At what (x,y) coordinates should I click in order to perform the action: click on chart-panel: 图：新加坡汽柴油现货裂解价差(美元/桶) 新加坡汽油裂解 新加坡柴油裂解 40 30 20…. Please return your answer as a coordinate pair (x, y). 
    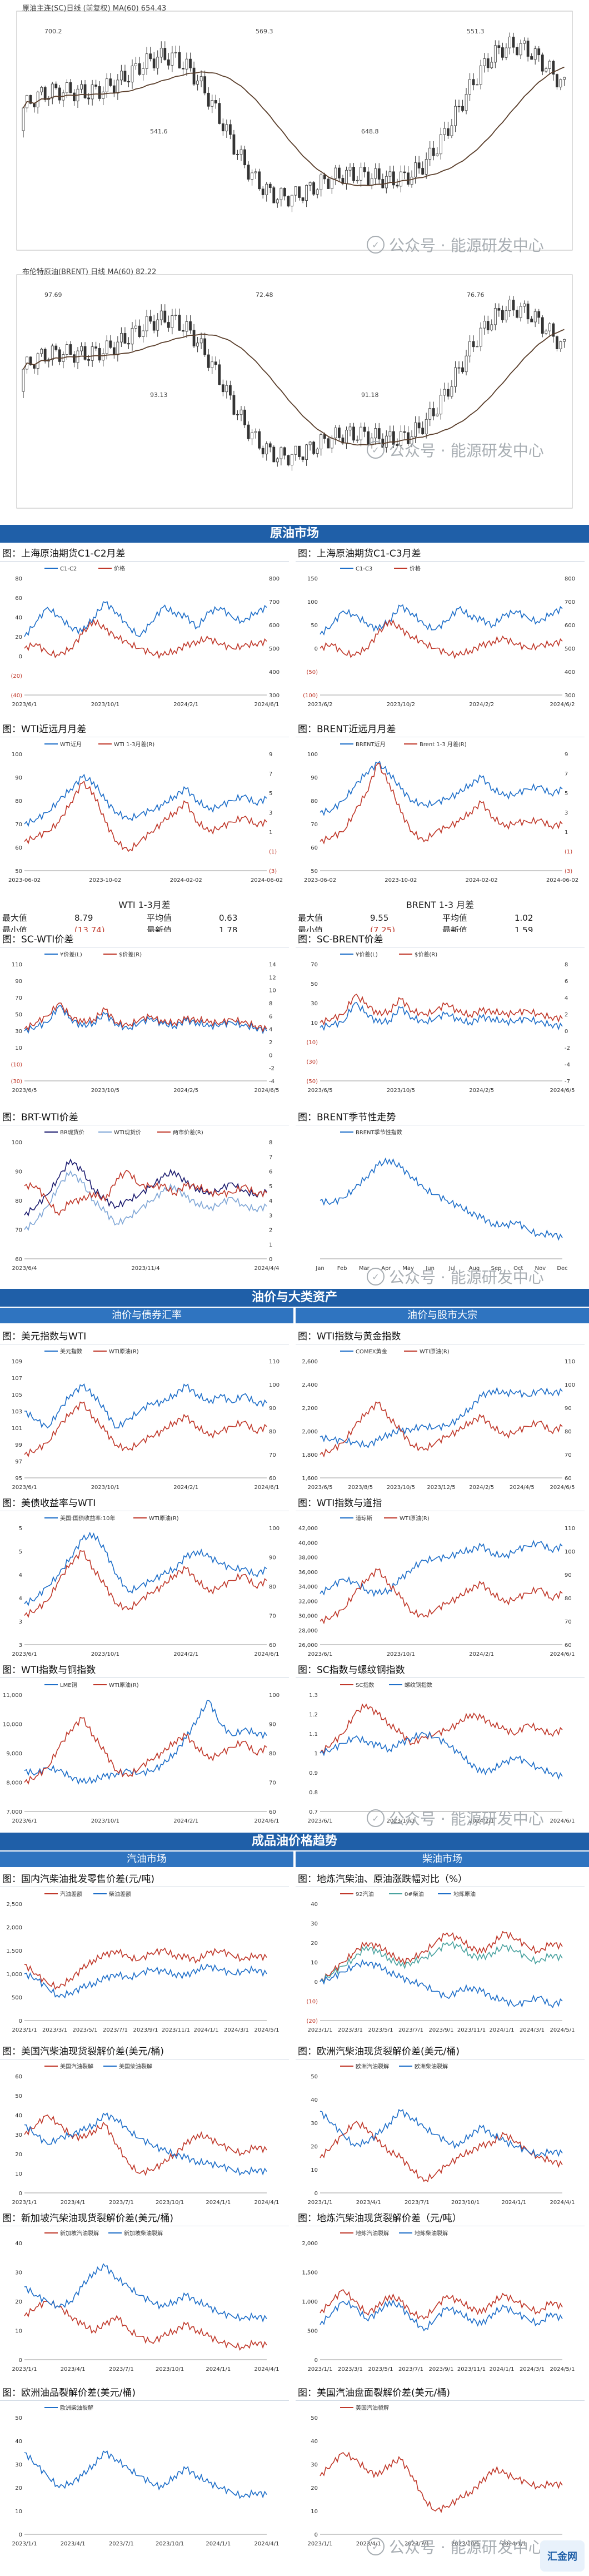
    Looking at the image, I should click on (145, 2293).